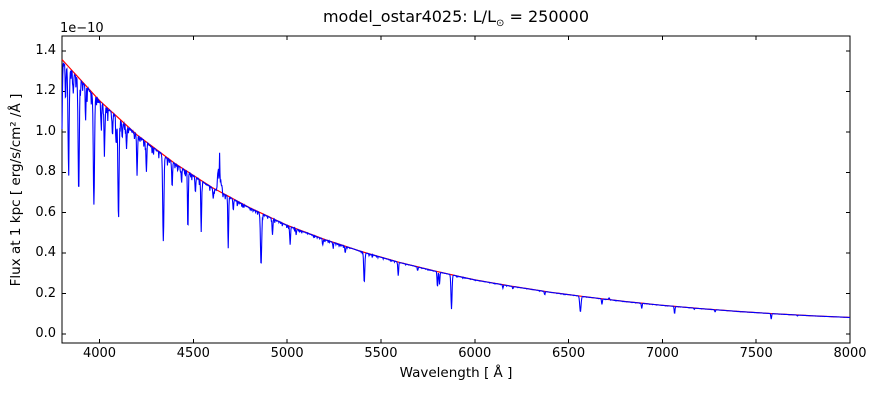  I want to click on sun-symbol: ⊙, so click(500, 23).